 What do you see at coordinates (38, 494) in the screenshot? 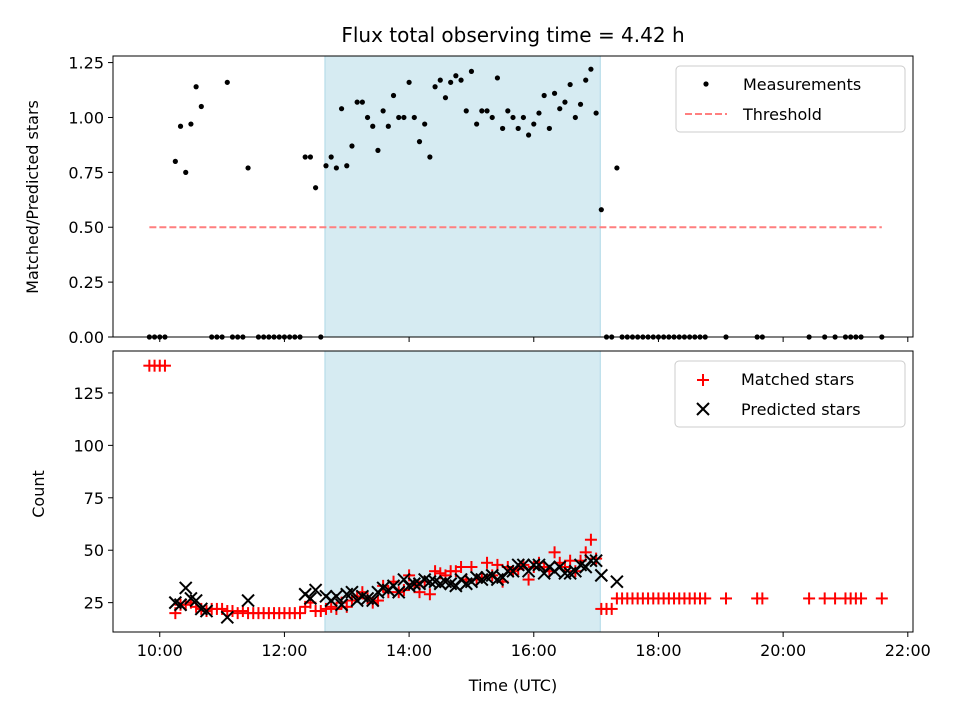
I see `count-plot-ylabel: Count` at bounding box center [38, 494].